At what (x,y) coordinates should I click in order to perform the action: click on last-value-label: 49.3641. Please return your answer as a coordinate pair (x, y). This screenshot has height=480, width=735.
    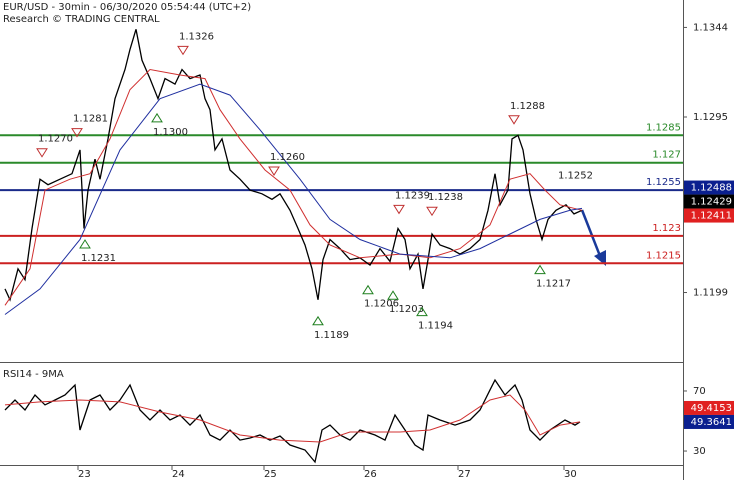
    Looking at the image, I should click on (711, 422).